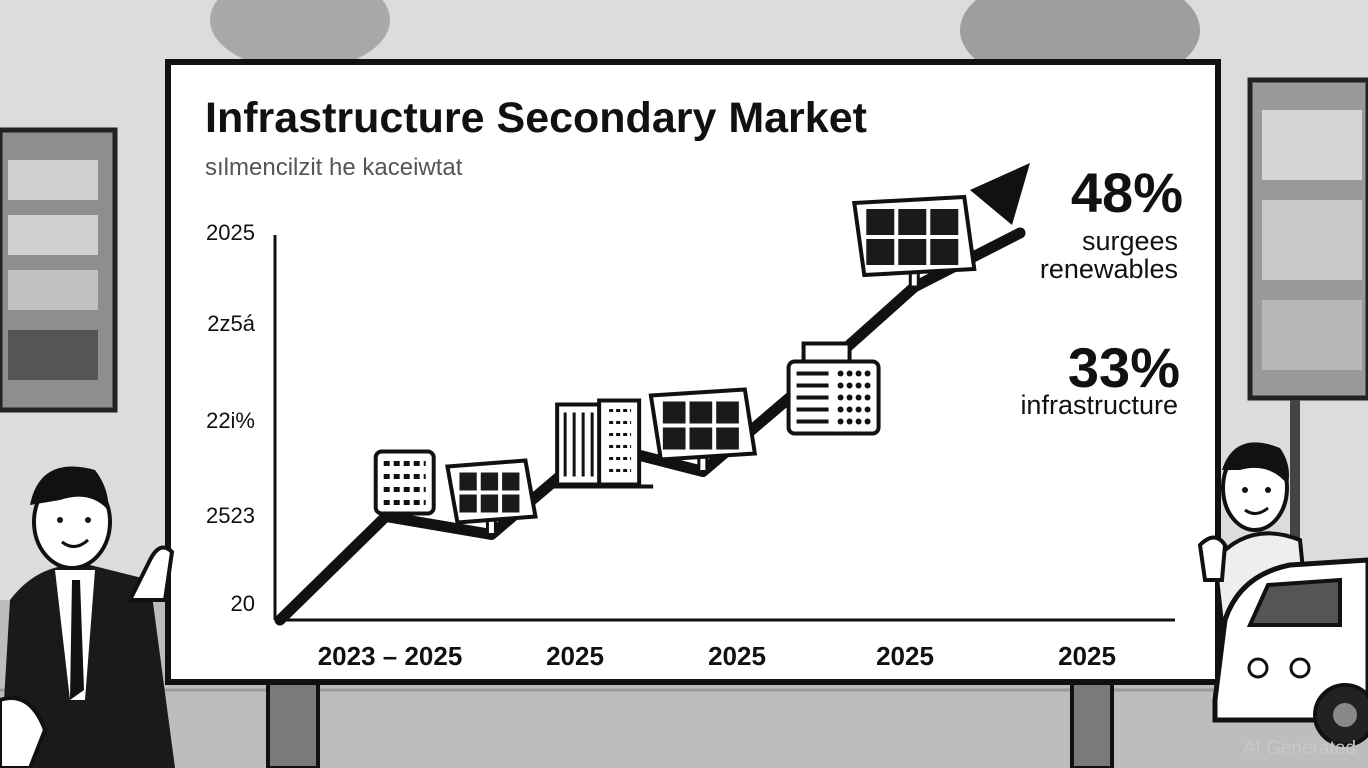 This screenshot has height=768, width=1368. I want to click on x-tick-labels: 2023 – 2025 2025 2025 2025 2025, so click(717, 656).